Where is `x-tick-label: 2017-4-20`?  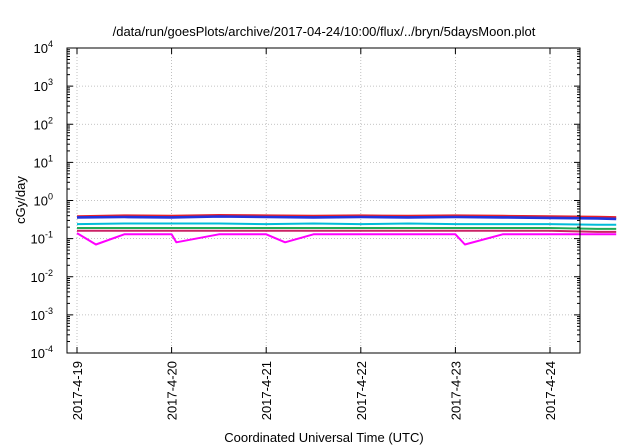 x-tick-label: 2017-4-20 is located at coordinates (172, 390).